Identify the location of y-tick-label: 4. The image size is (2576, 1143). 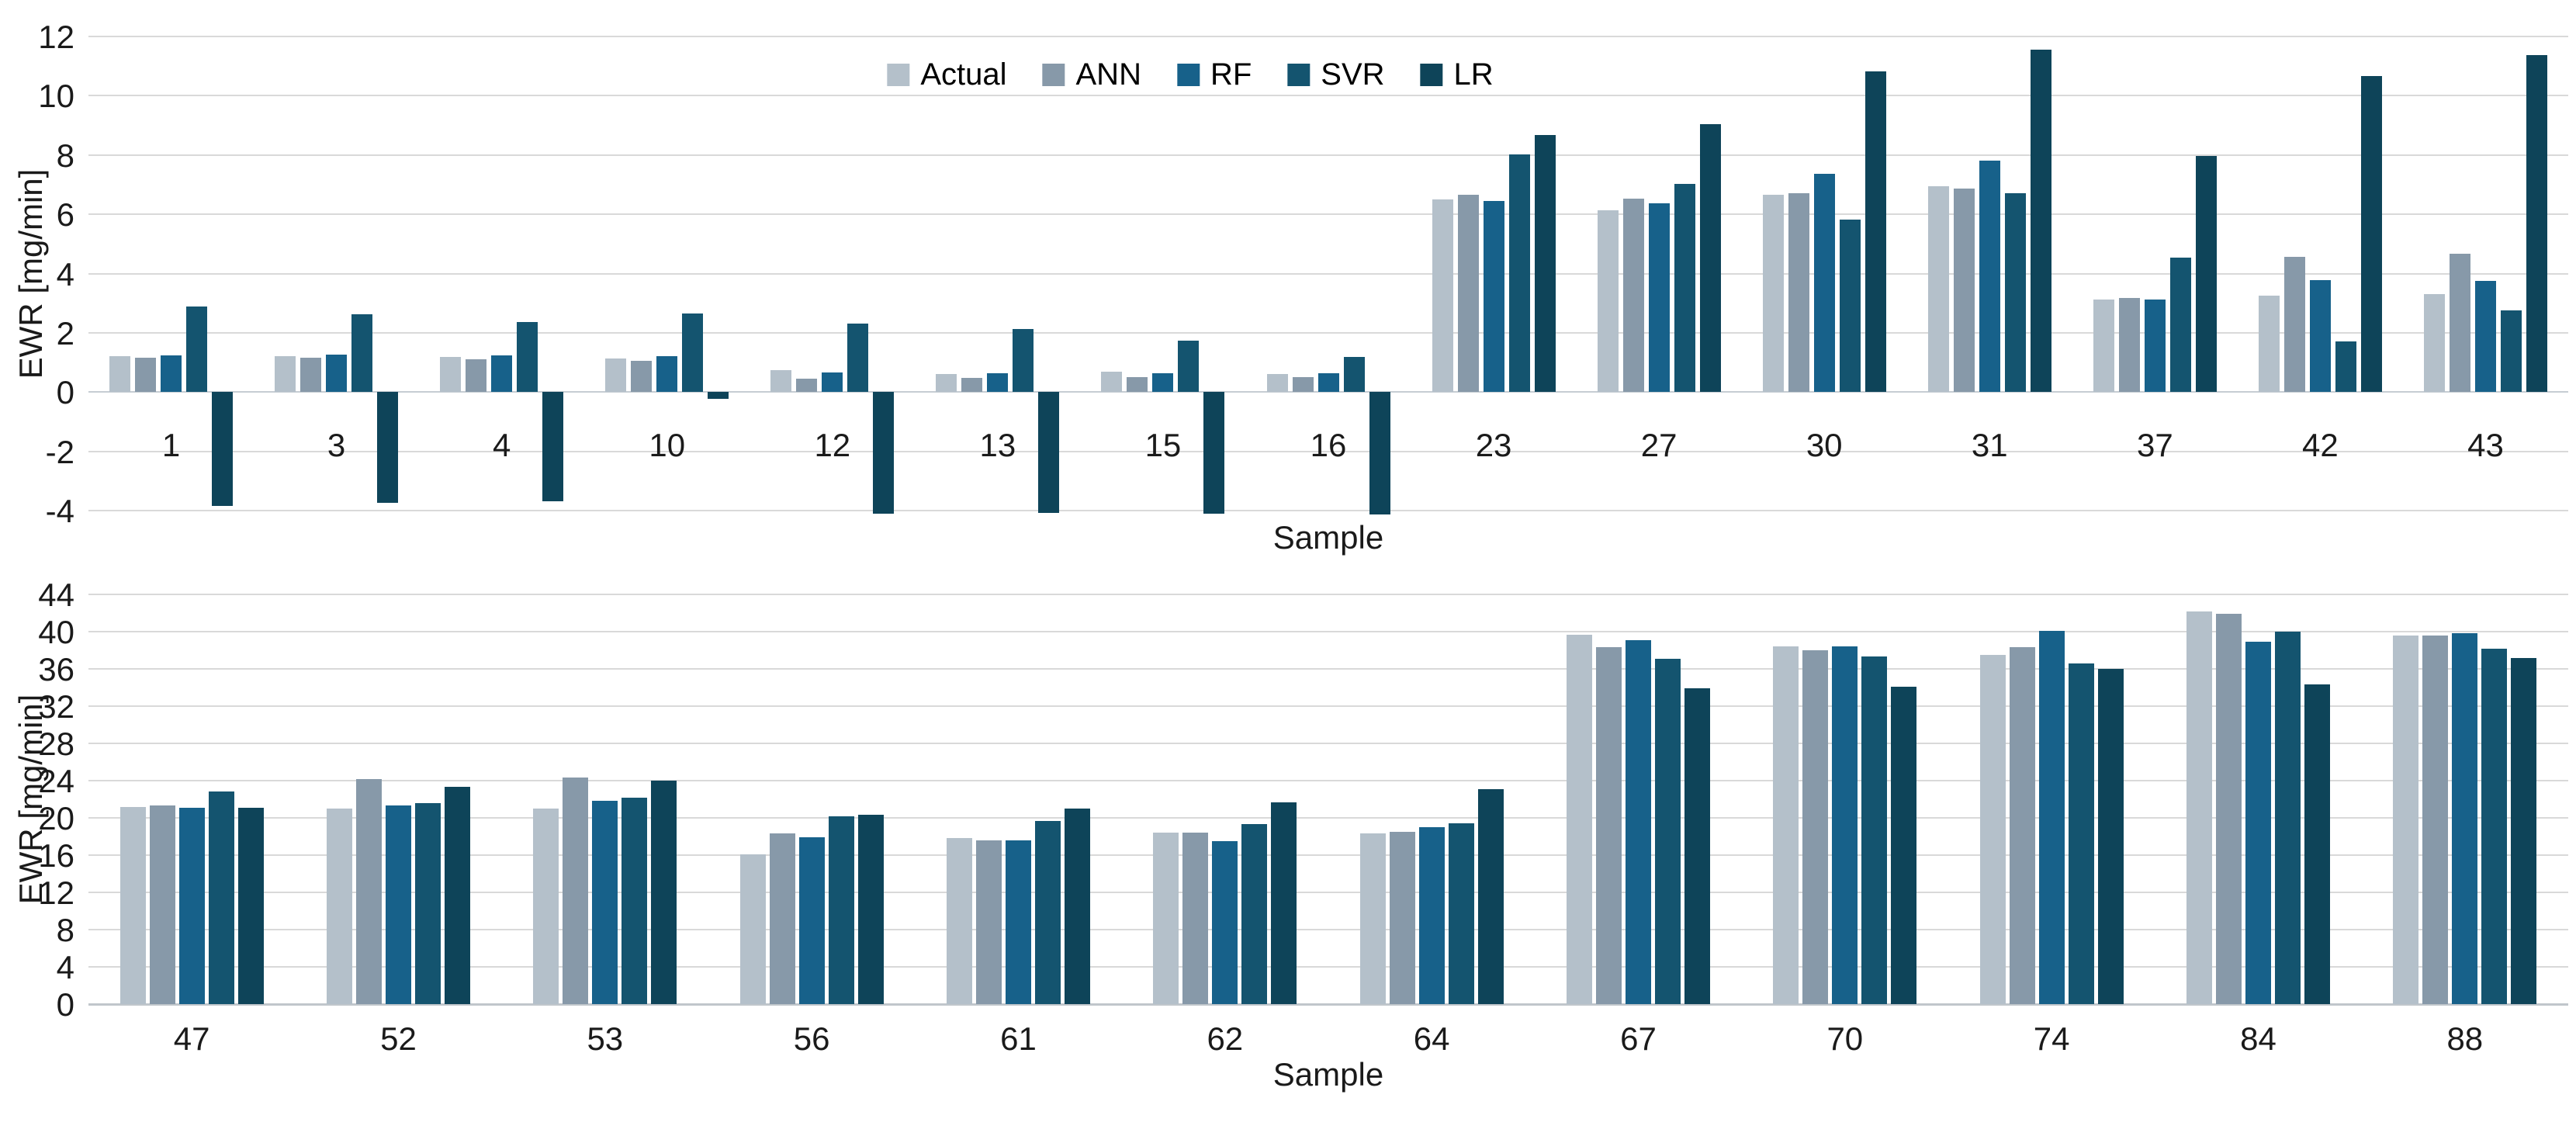
(65, 274).